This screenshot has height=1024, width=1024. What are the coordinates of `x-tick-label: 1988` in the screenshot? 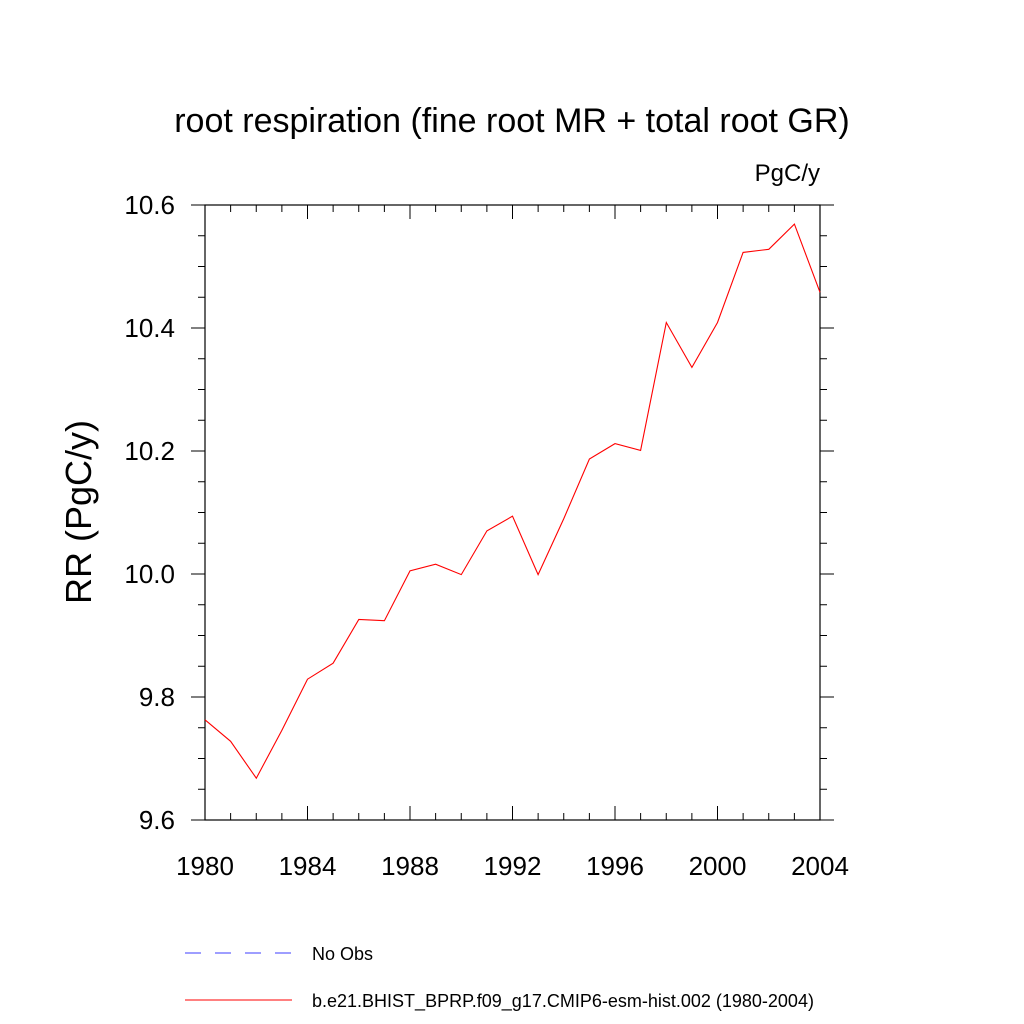 It's located at (410, 866).